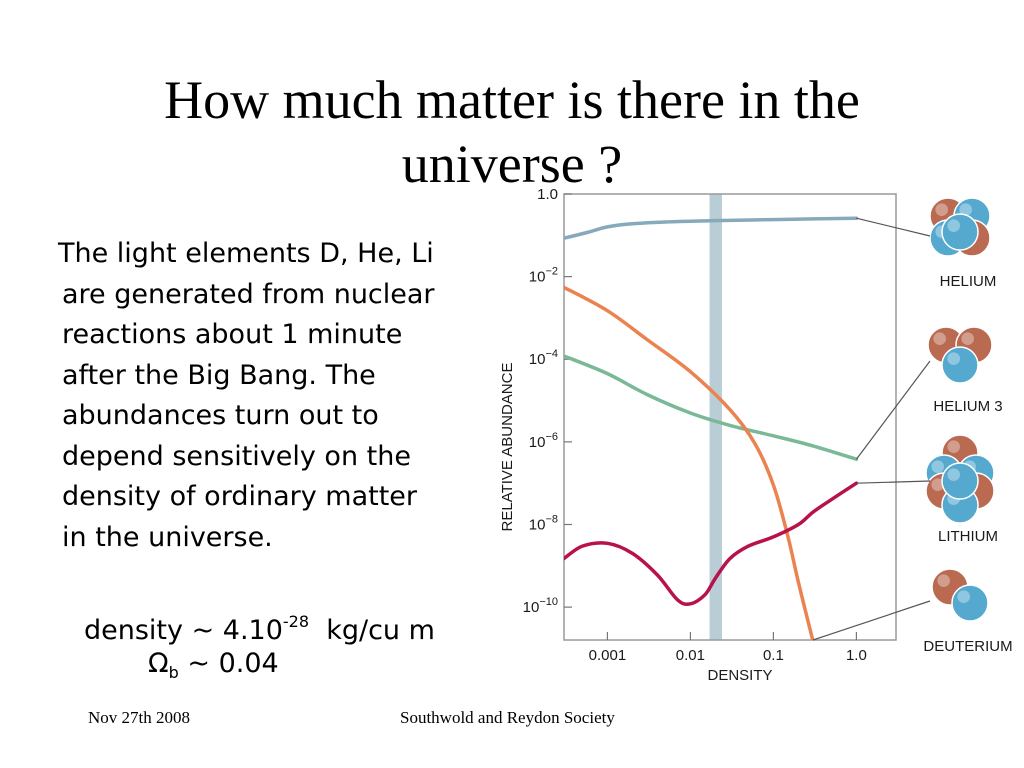 The image size is (1024, 768). What do you see at coordinates (173, 672) in the screenshot?
I see `omega-subscript: b` at bounding box center [173, 672].